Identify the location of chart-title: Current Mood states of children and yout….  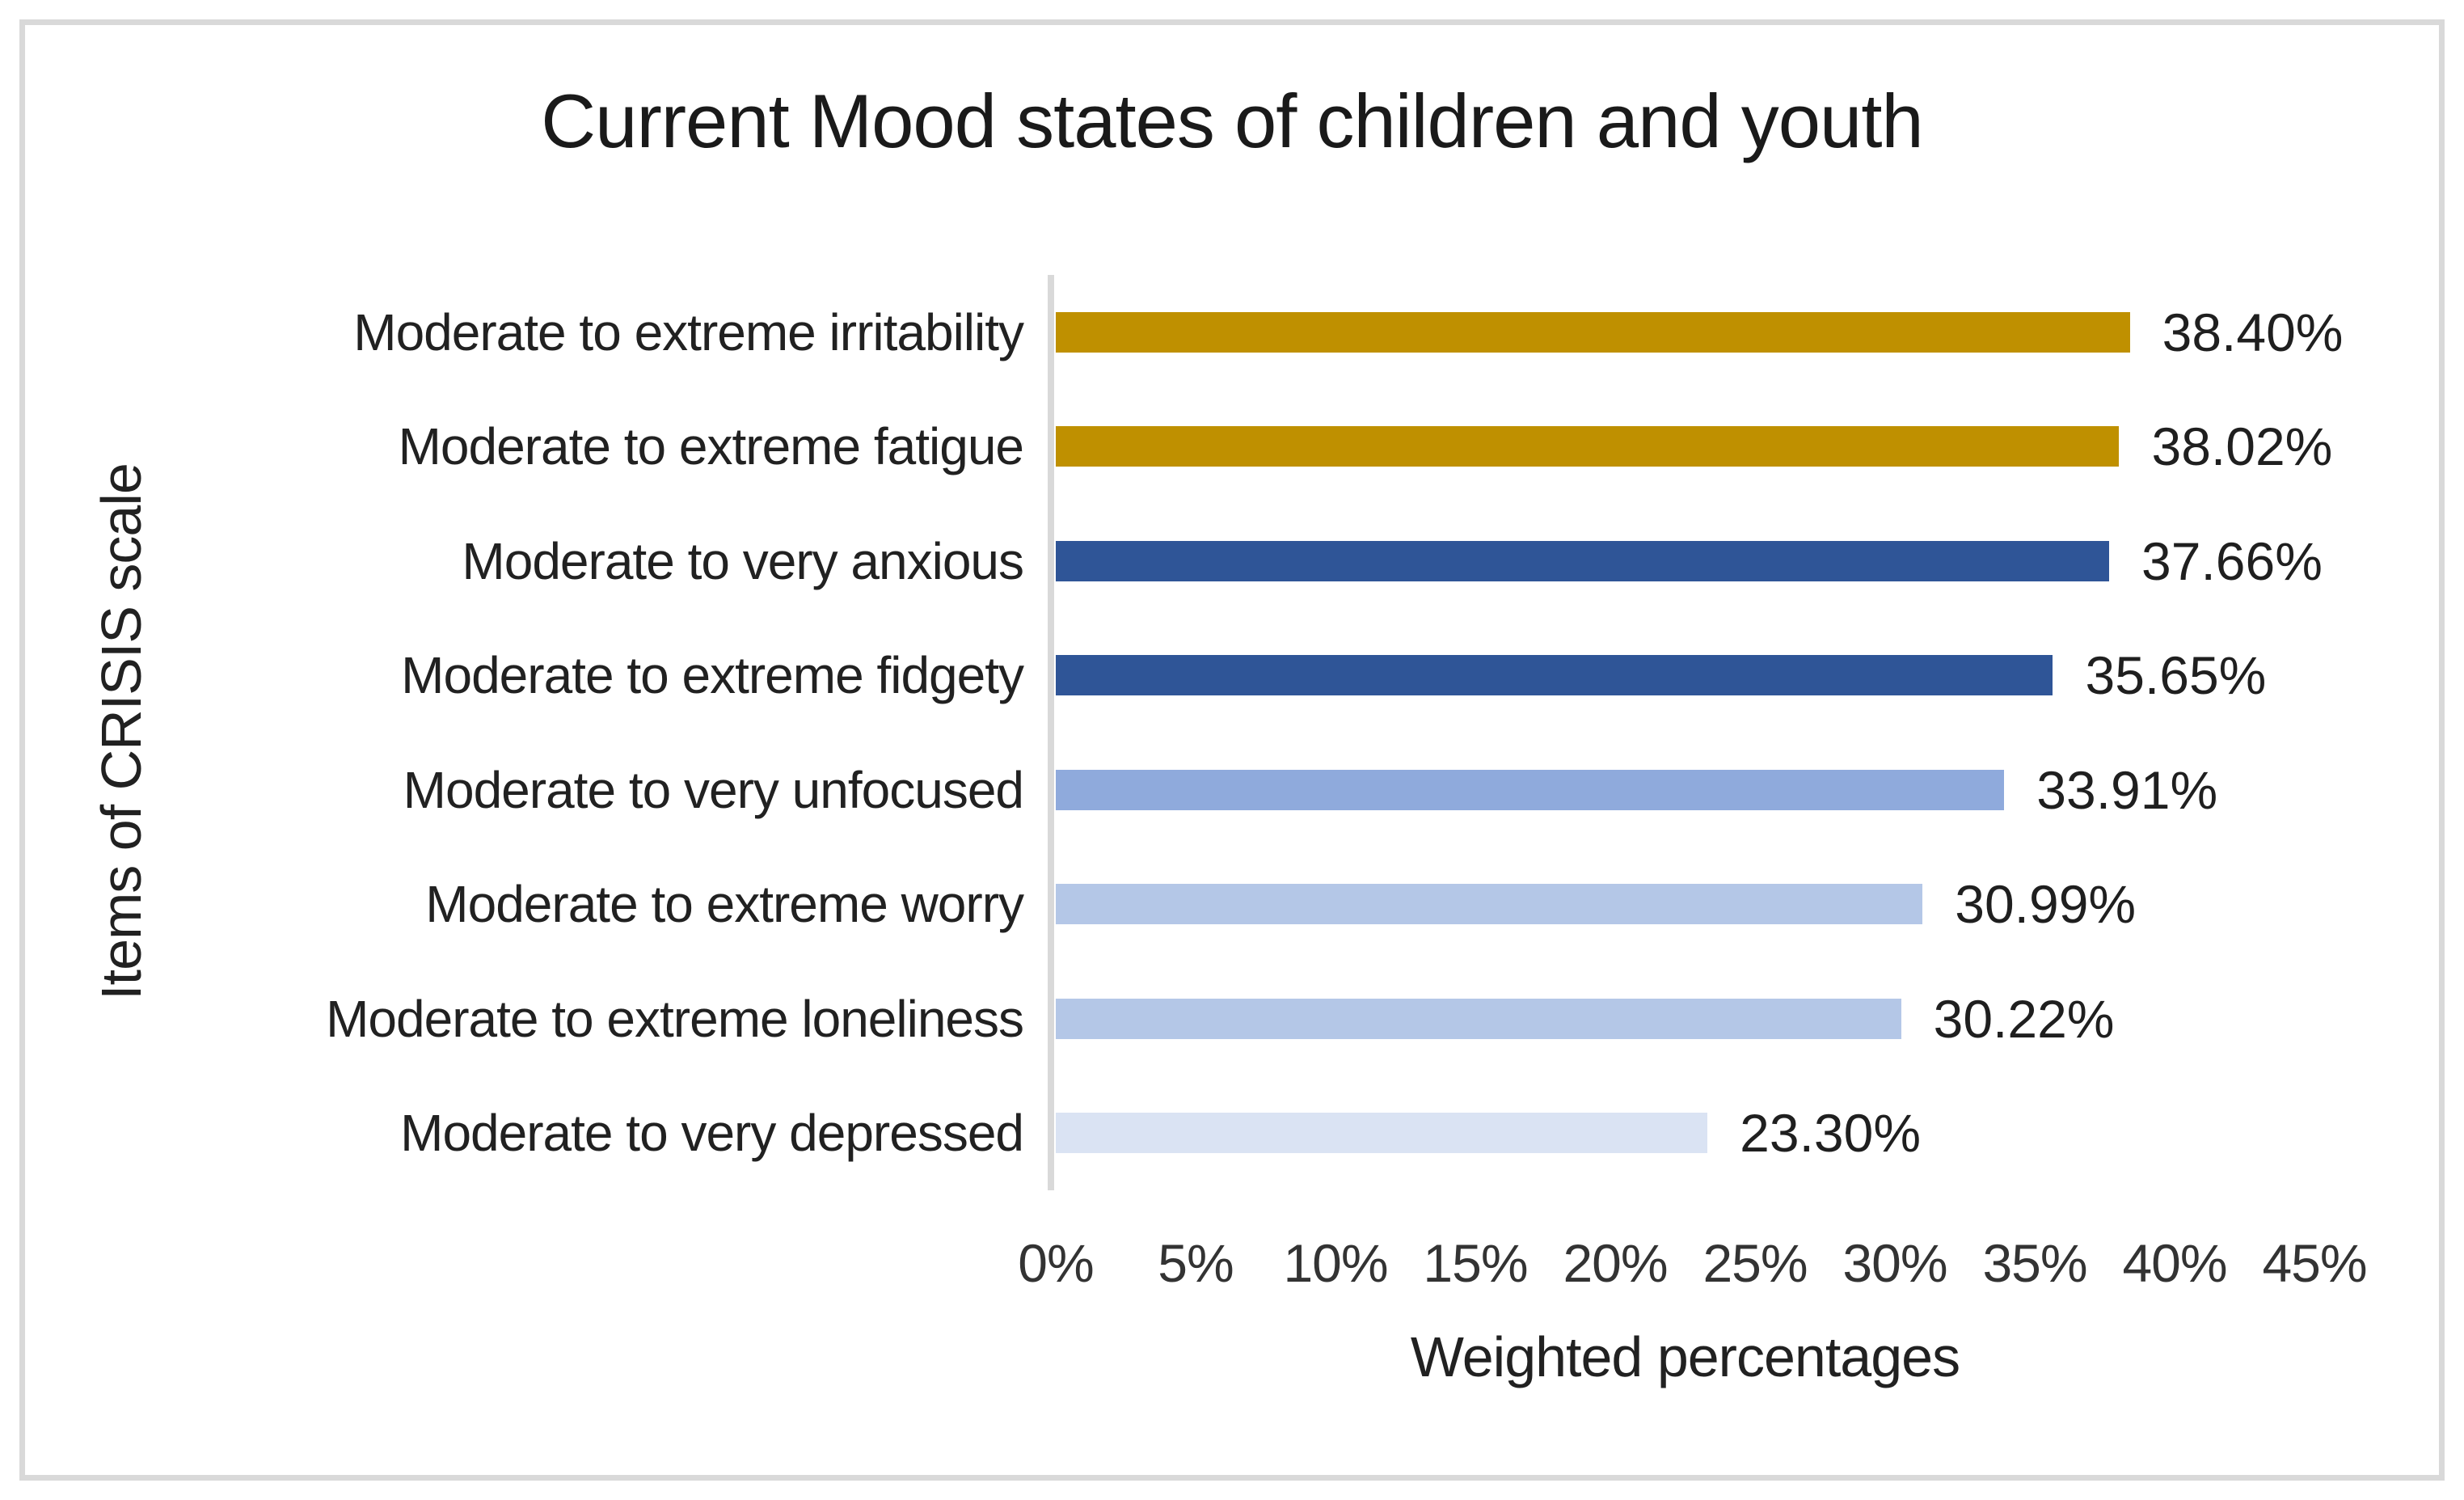
(1232, 120).